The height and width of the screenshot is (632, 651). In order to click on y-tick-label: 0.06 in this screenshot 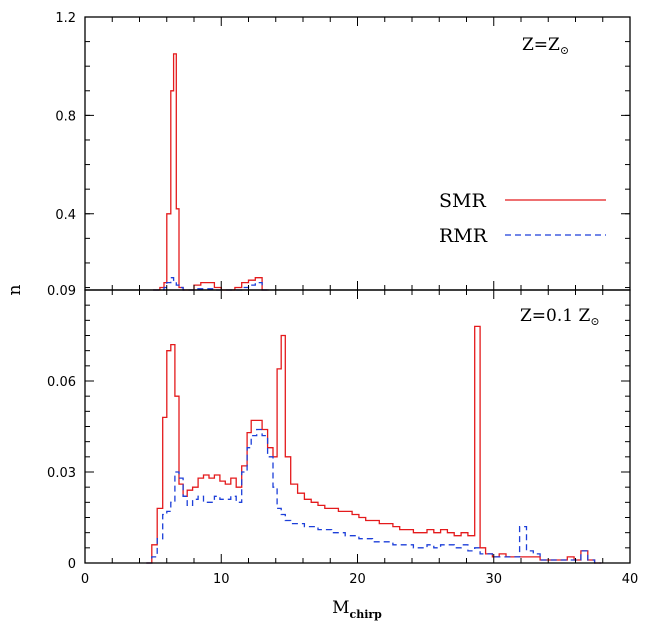, I will do `click(61, 382)`.